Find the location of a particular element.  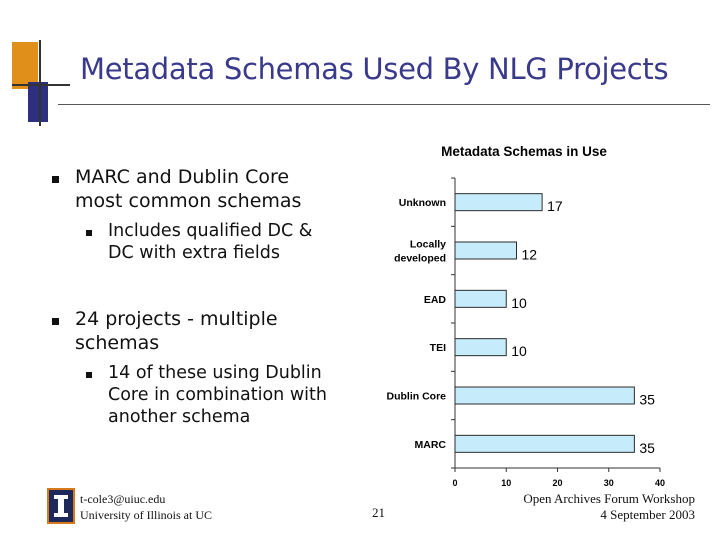

category-label: Dublin Core is located at coordinates (417, 397).